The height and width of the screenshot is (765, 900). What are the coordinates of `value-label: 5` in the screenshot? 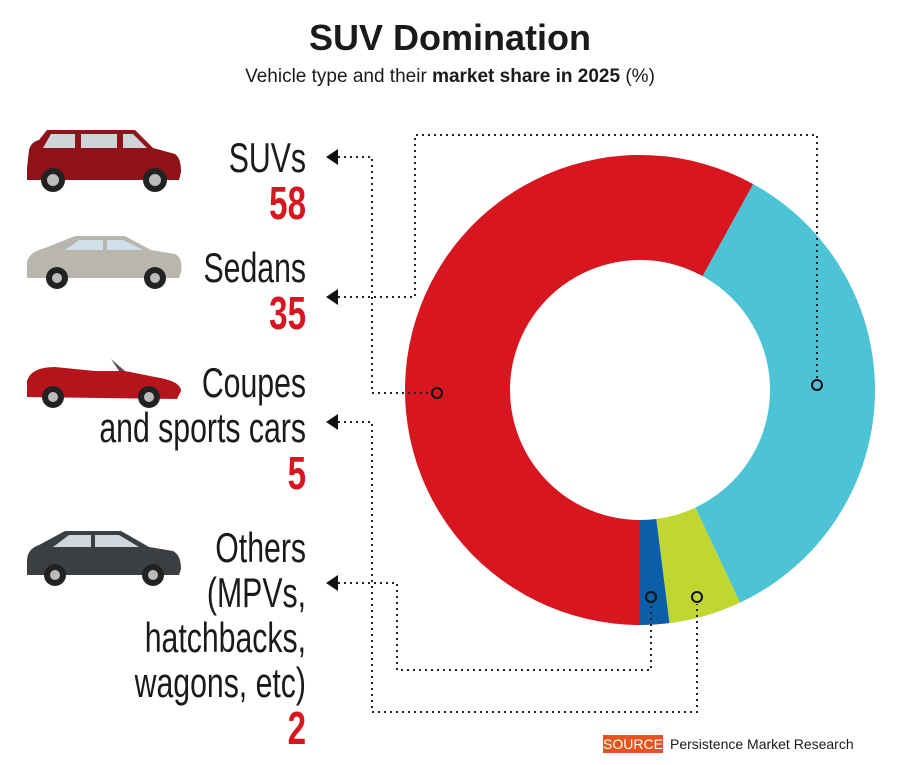 It's located at (297, 474).